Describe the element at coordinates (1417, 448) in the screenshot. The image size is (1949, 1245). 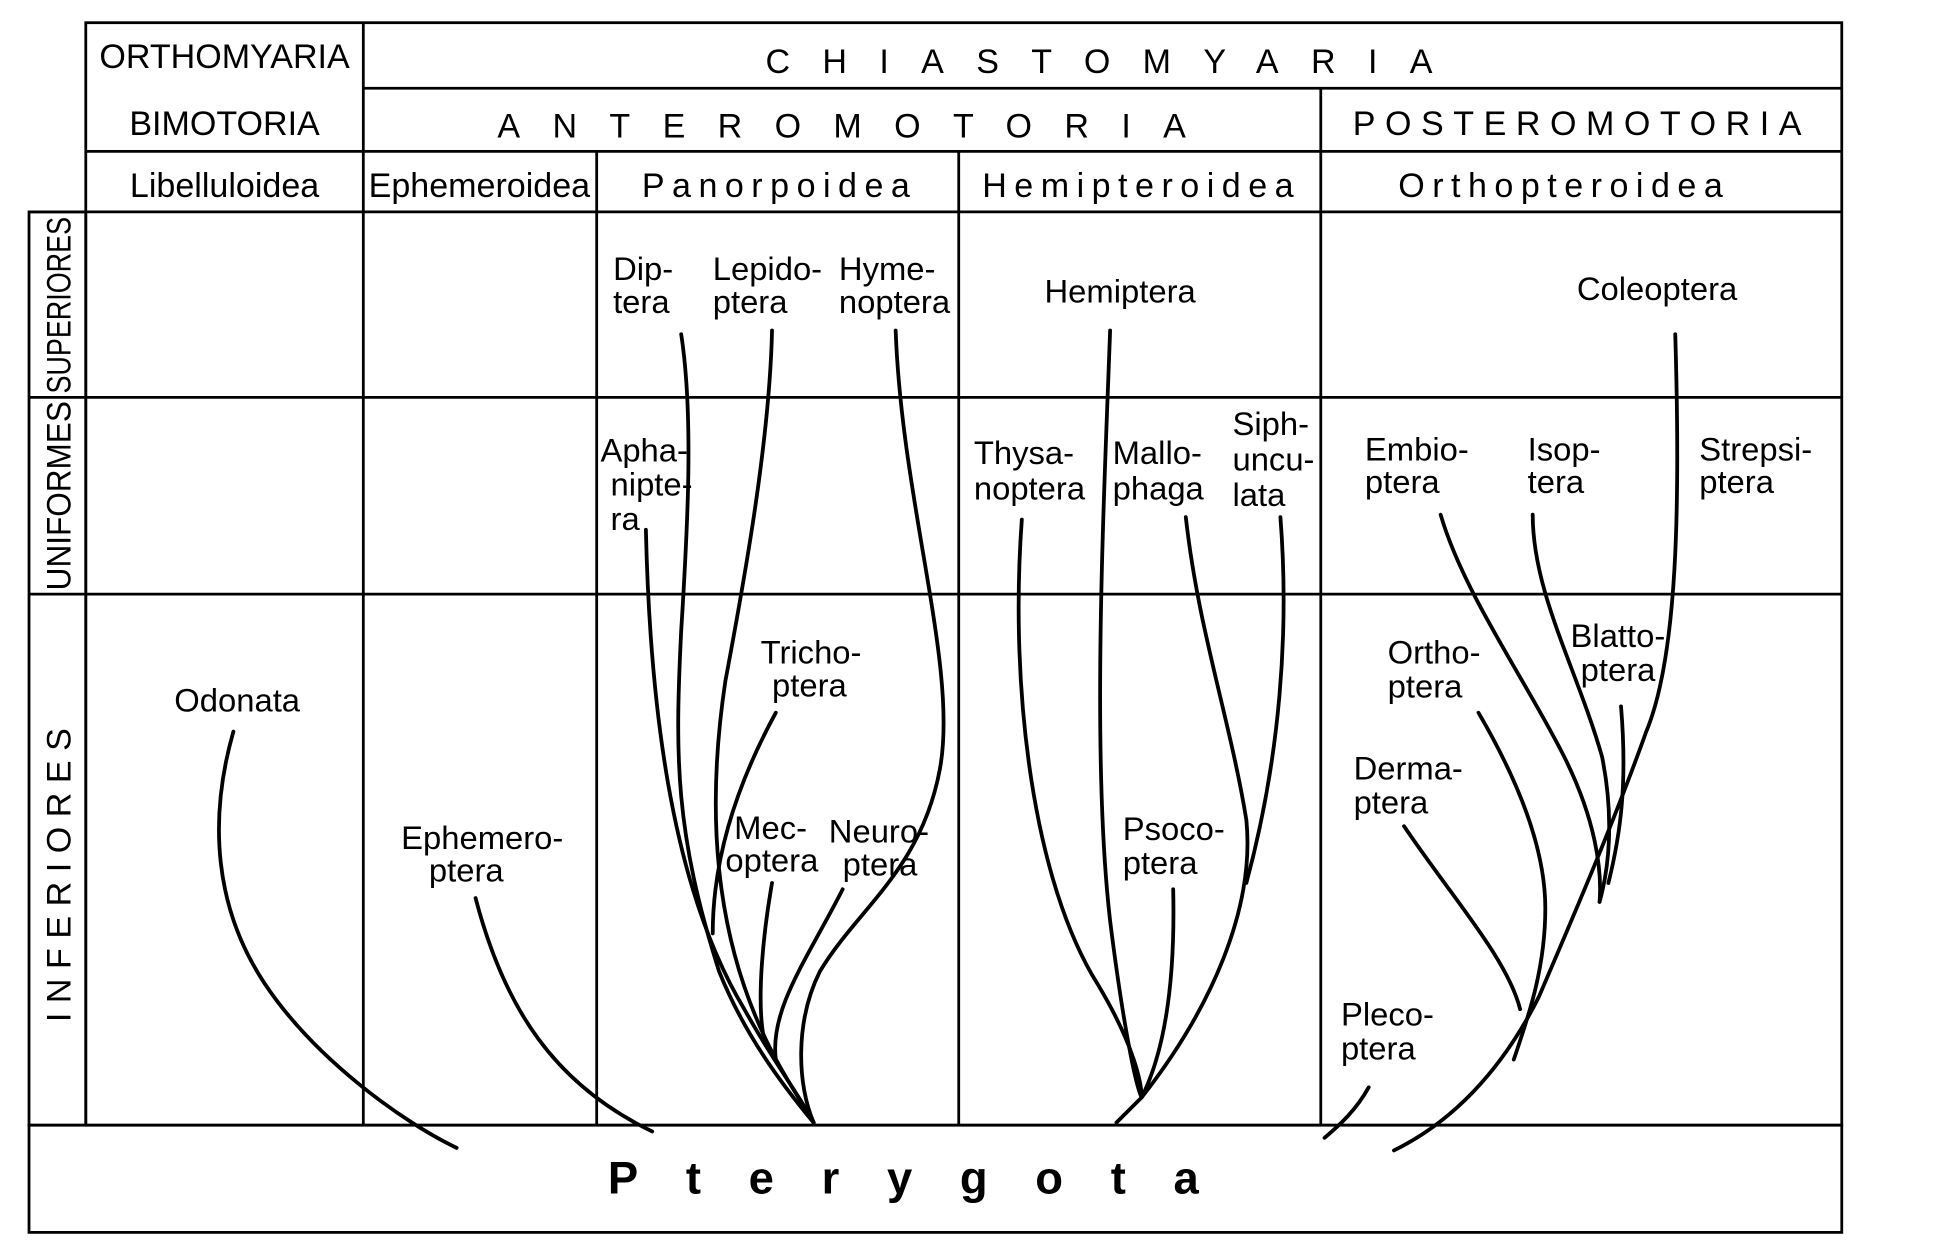
I see `taxon-line: Embio-` at that location.